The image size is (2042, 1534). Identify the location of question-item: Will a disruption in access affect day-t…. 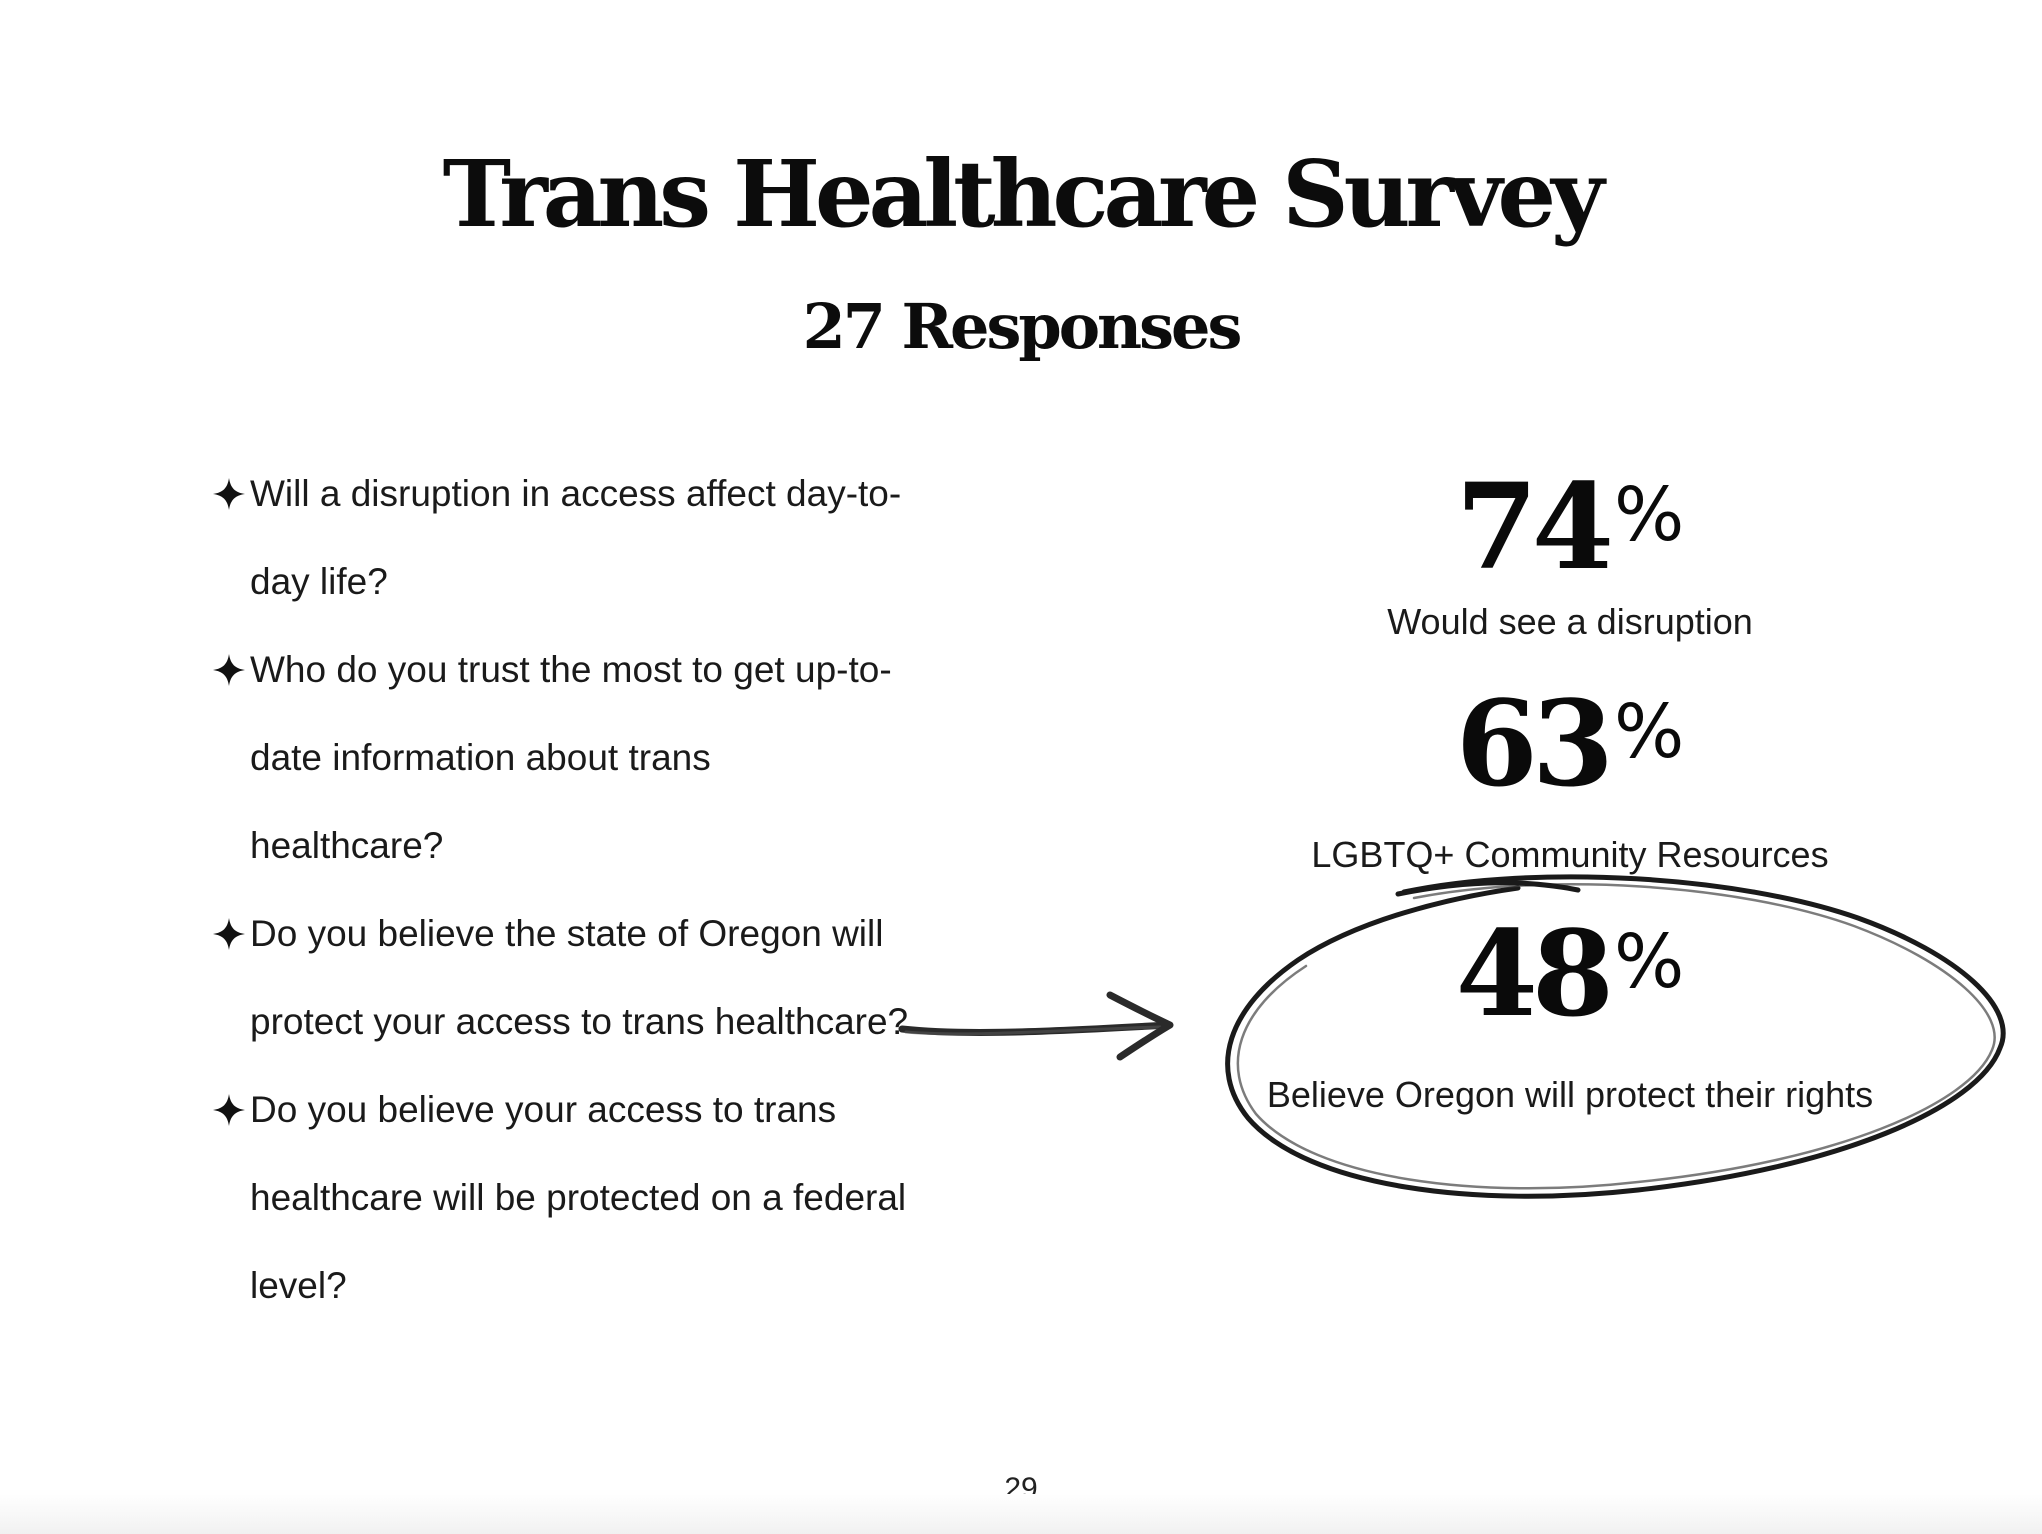
(562, 538).